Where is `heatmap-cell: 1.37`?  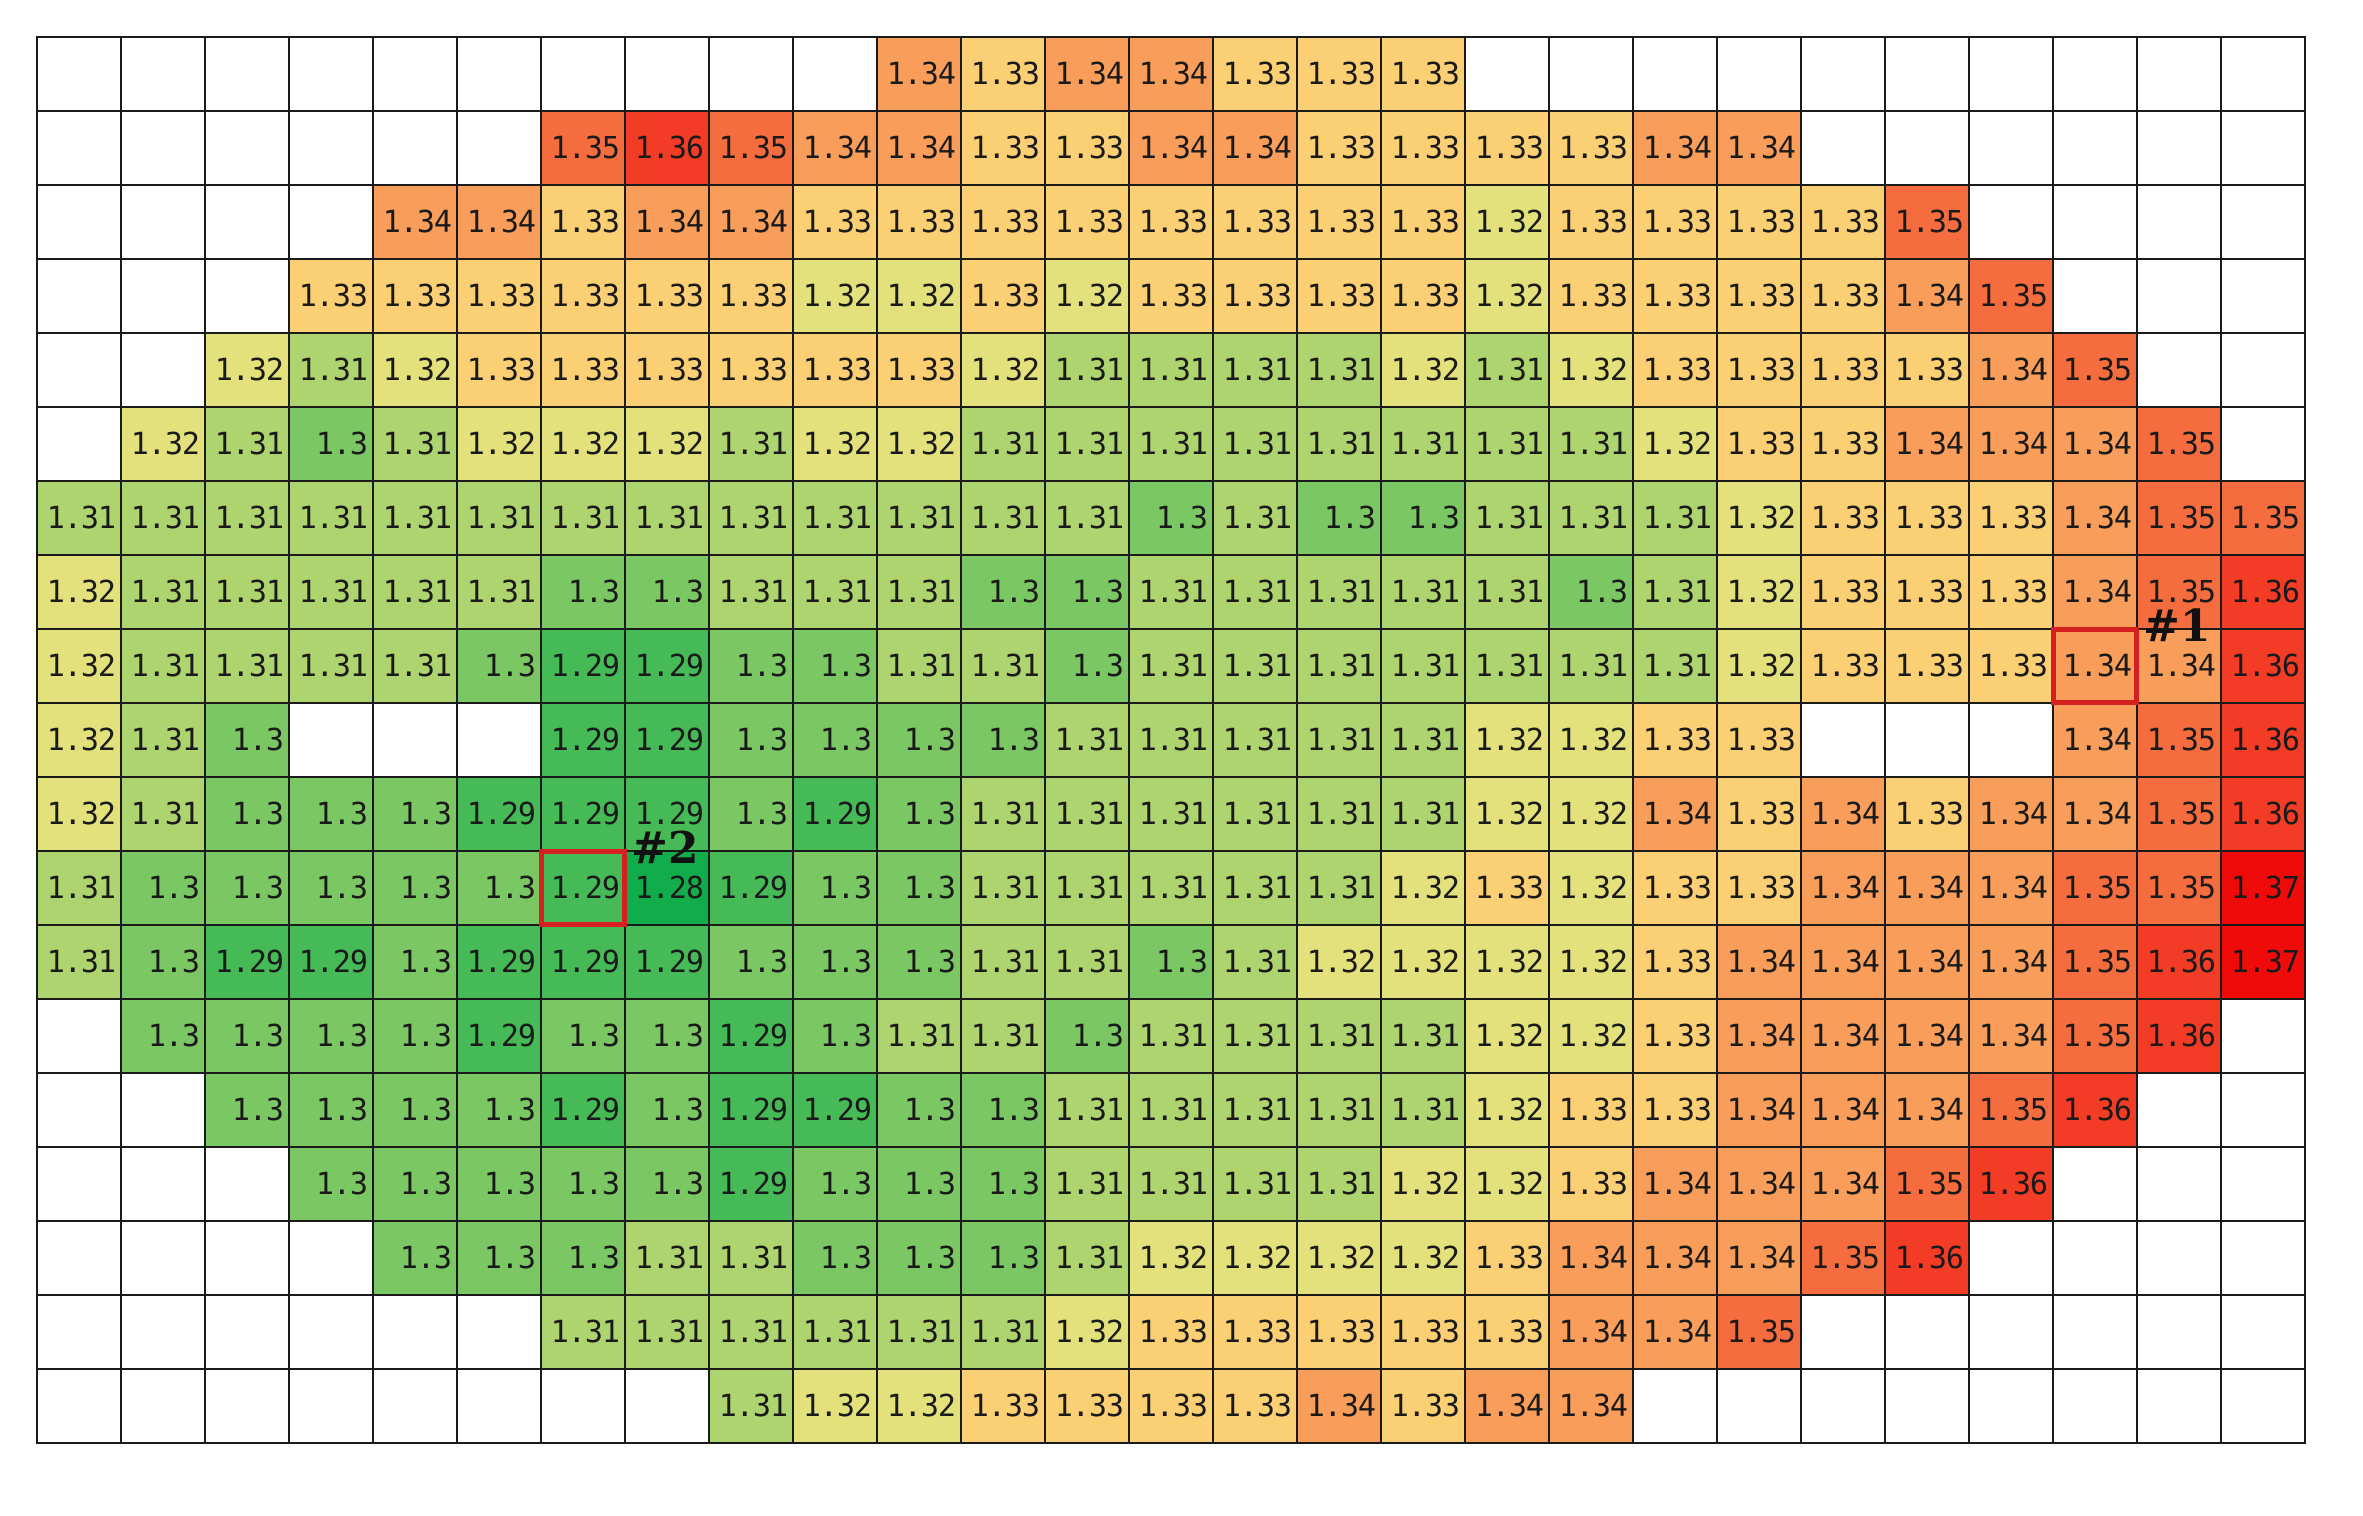
heatmap-cell: 1.37 is located at coordinates (2263, 962).